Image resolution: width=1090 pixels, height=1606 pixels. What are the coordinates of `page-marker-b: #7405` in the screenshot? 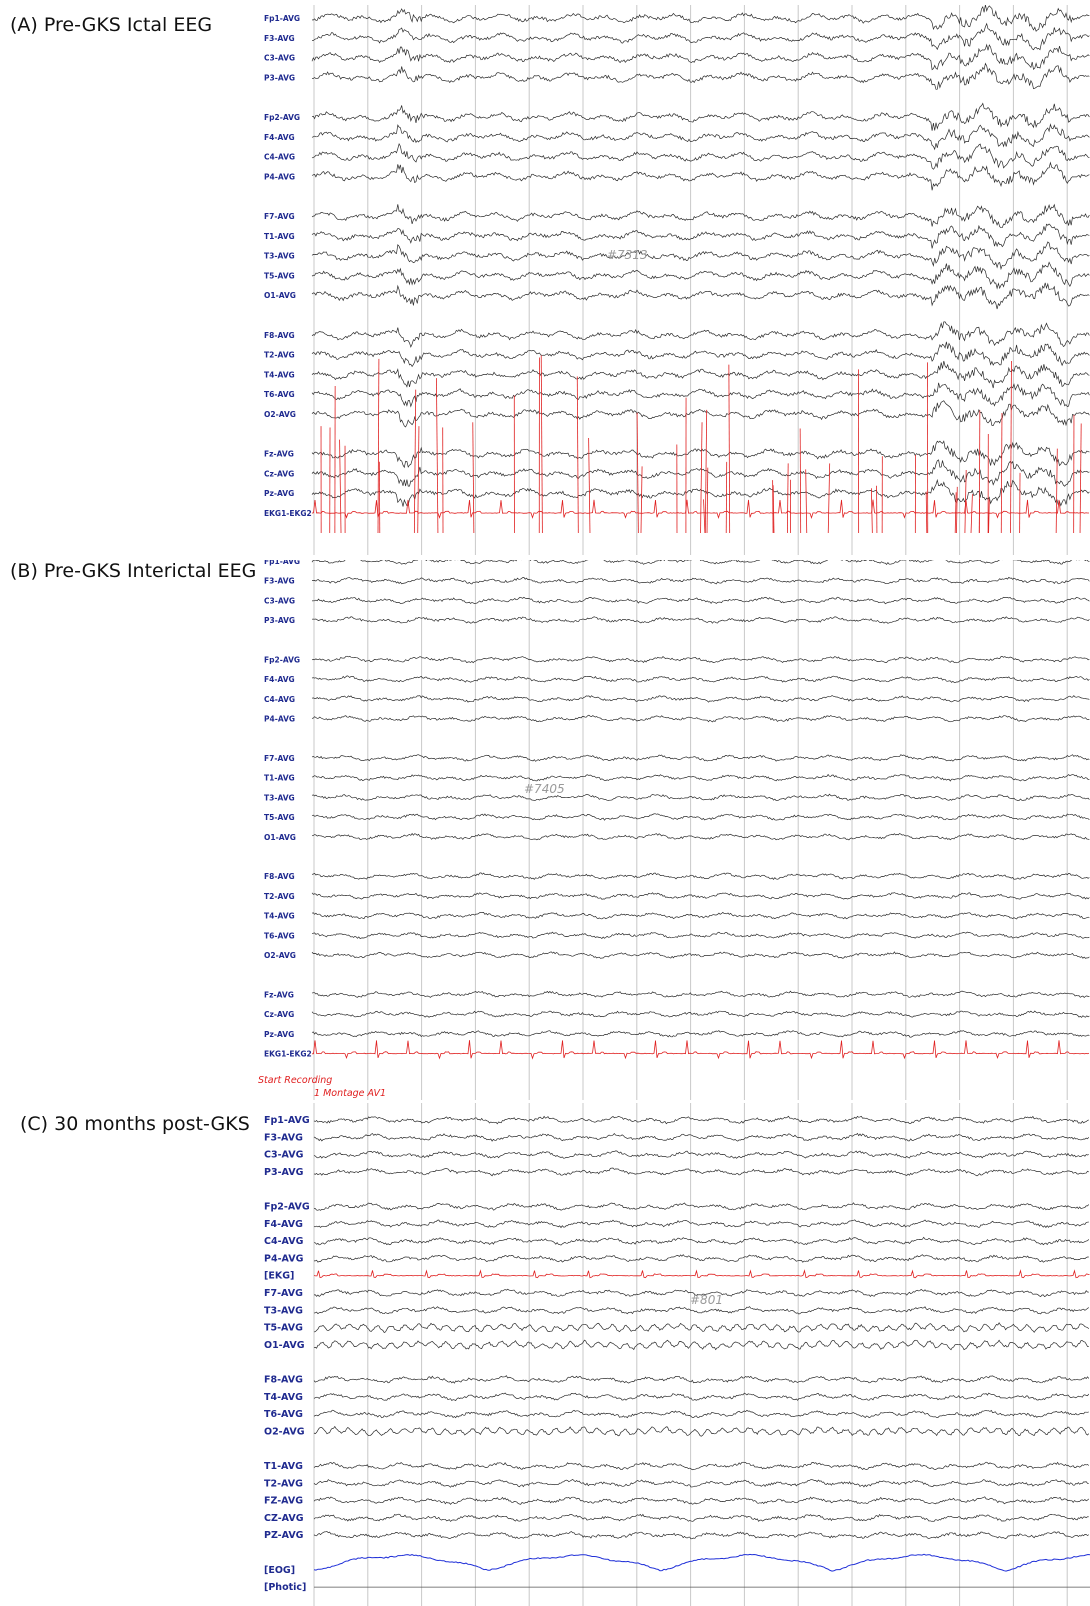 It's located at (544, 789).